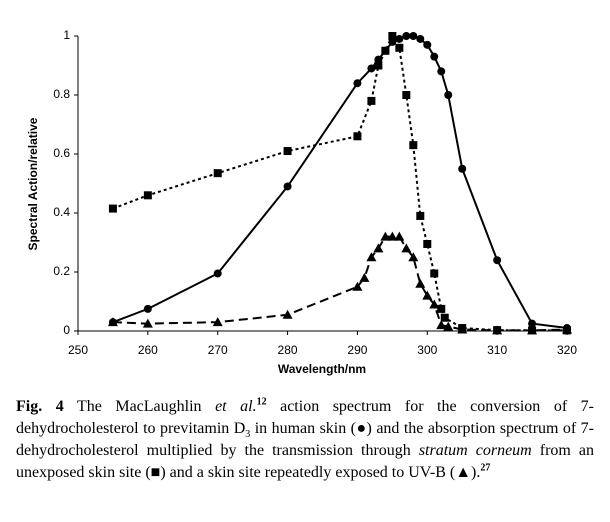 The width and height of the screenshot is (610, 522). Describe the element at coordinates (78, 350) in the screenshot. I see `x-tick-label: 250` at that location.